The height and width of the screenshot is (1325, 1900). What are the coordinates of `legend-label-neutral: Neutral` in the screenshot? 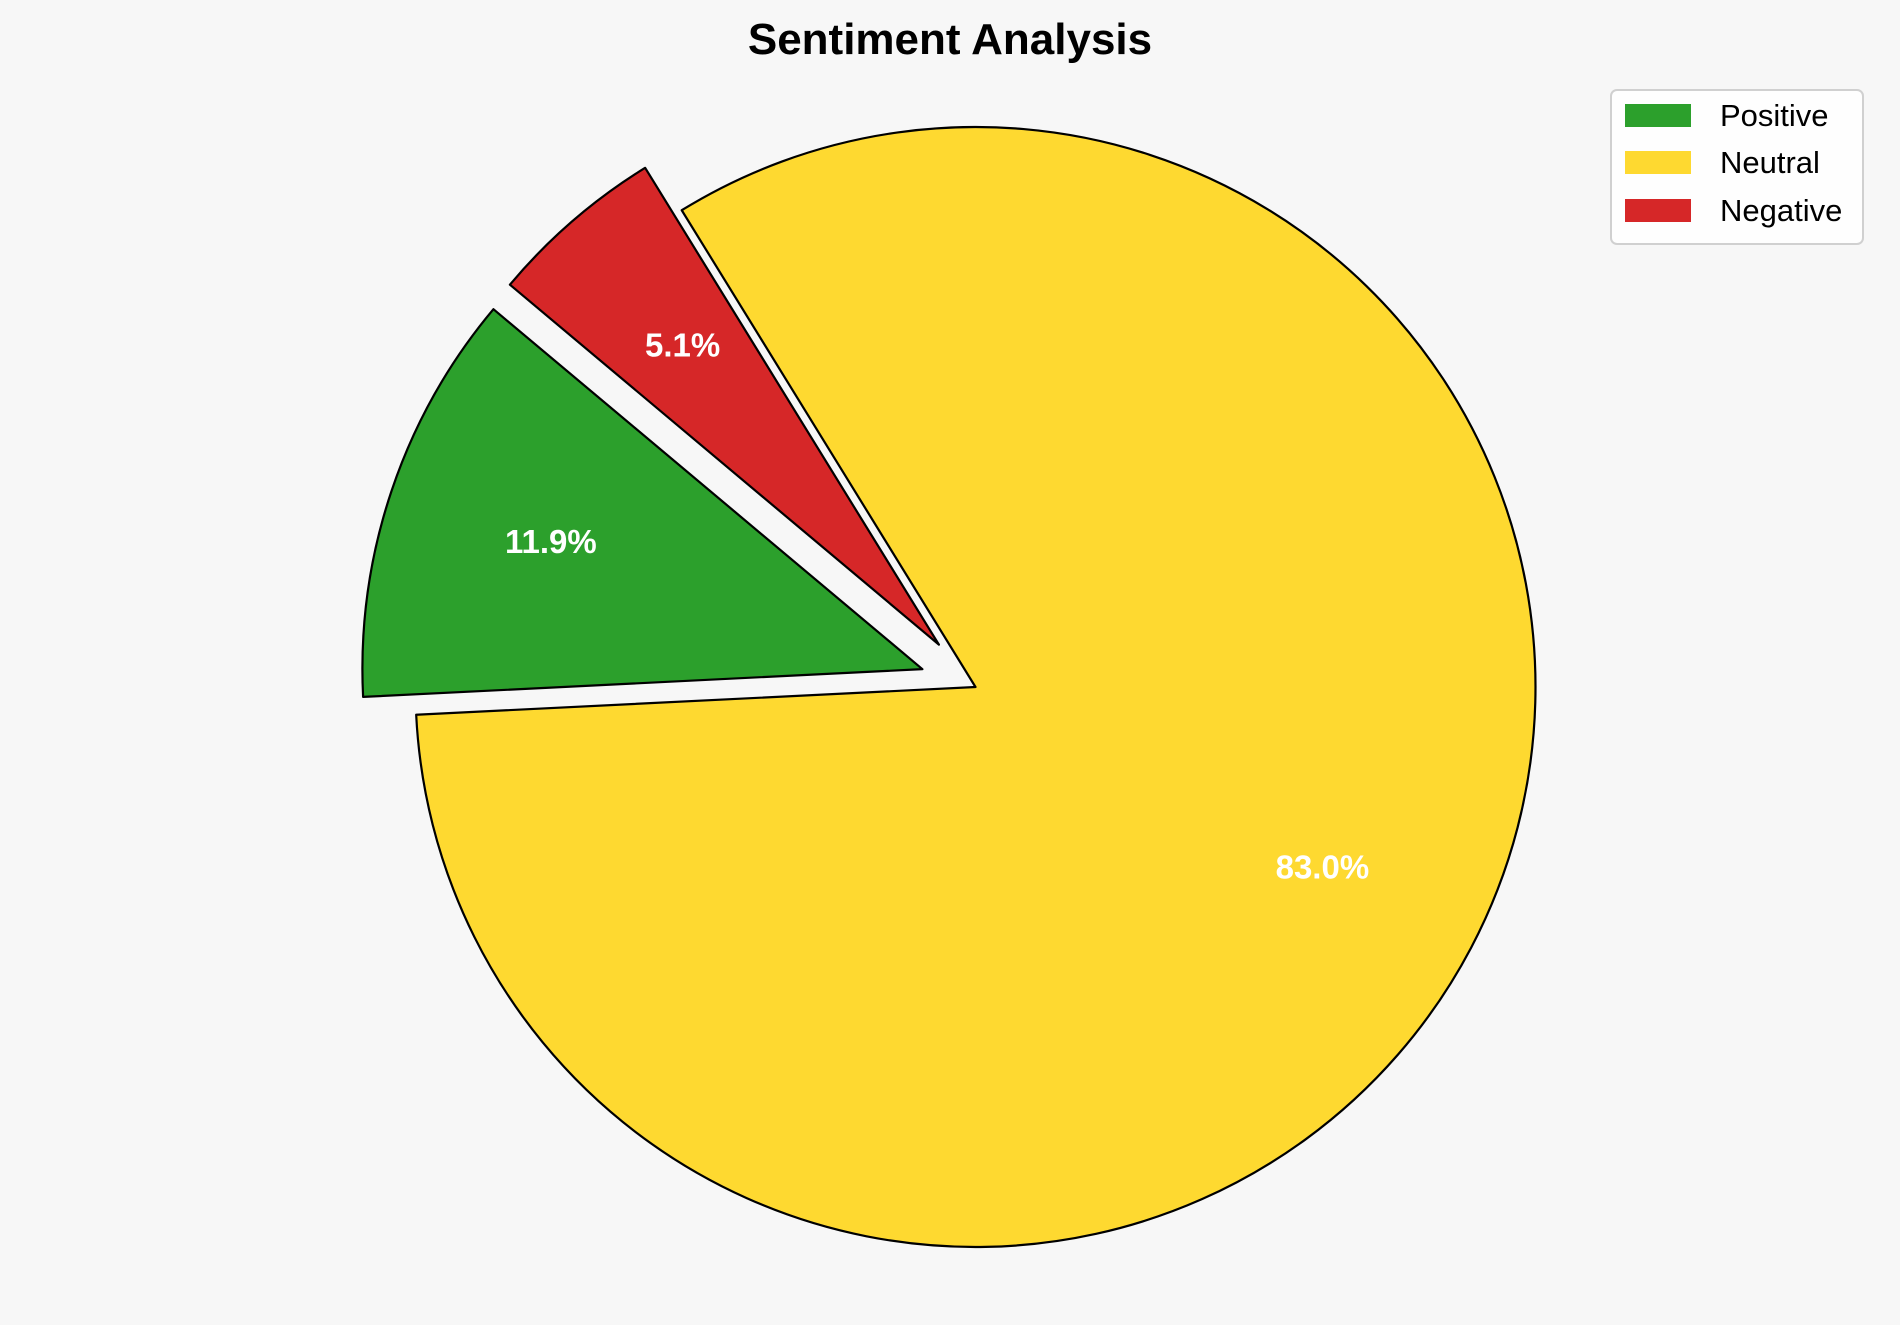 It's located at (1770, 162).